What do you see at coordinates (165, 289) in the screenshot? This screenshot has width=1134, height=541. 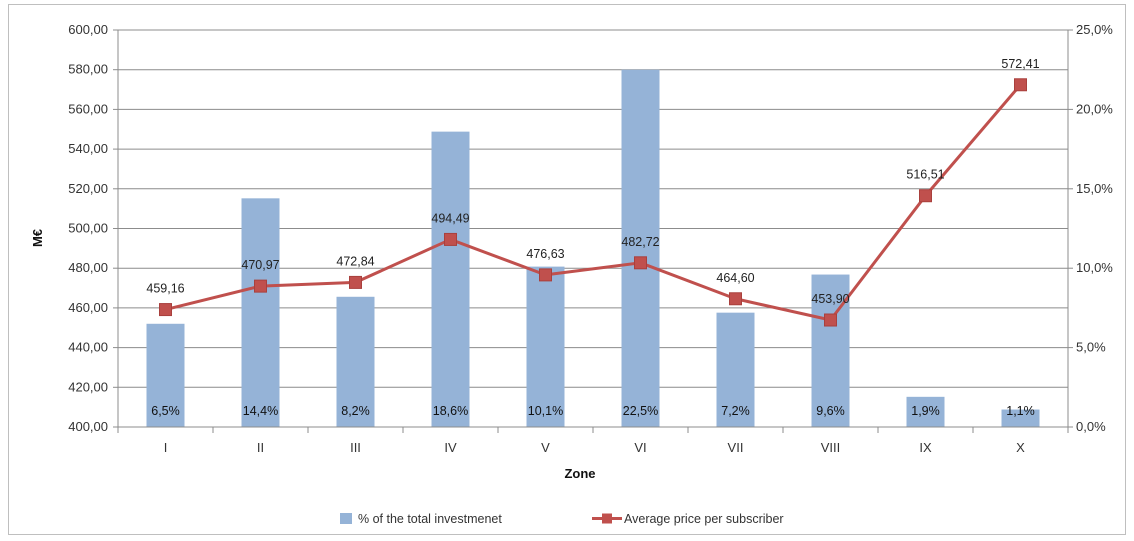 I see `line-data-label: 459,16` at bounding box center [165, 289].